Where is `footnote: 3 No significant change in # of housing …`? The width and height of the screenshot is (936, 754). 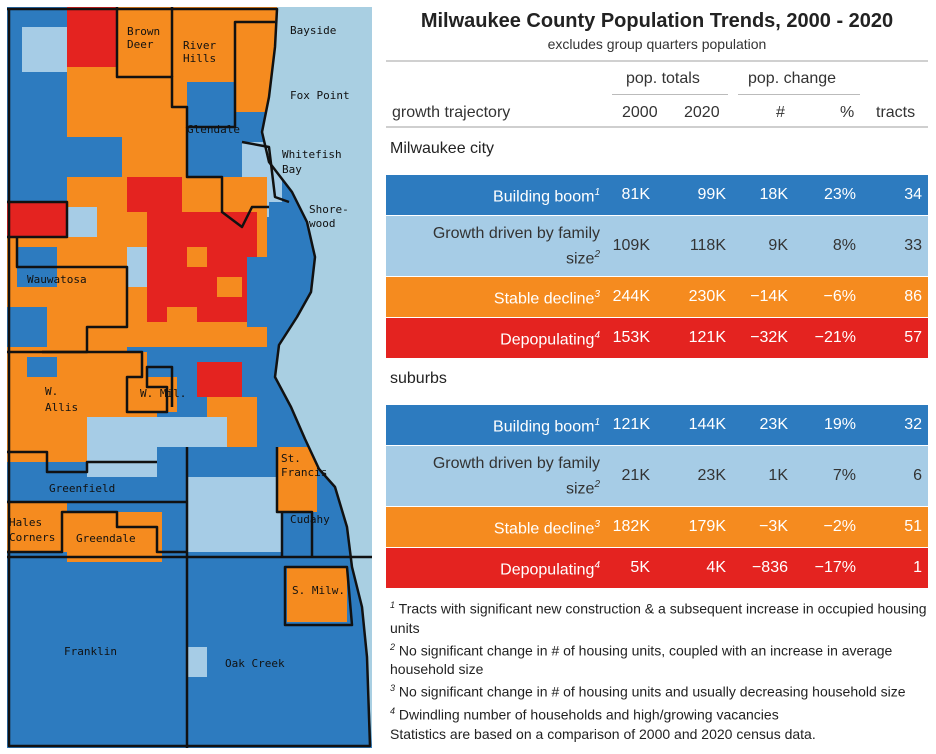 footnote: 3 No significant change in # of housing … is located at coordinates (648, 691).